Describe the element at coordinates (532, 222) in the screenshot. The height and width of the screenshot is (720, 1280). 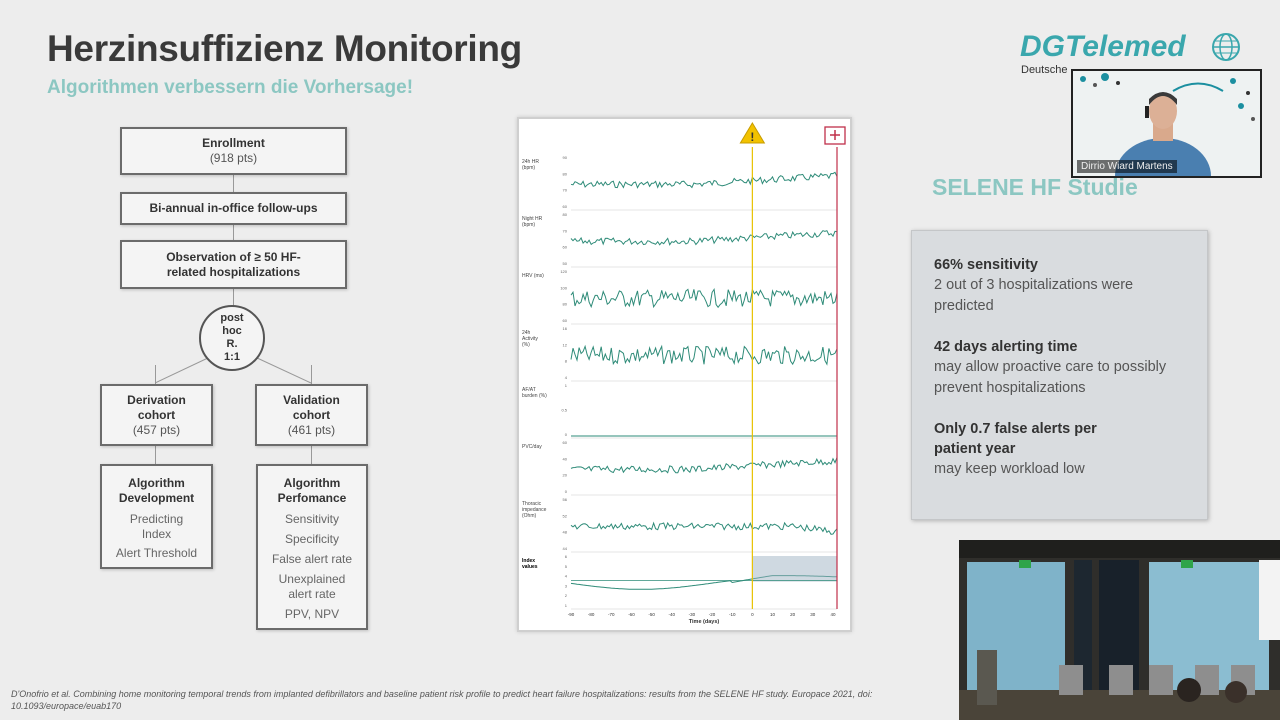
I see `panel-label: Night HR (bpm)` at that location.